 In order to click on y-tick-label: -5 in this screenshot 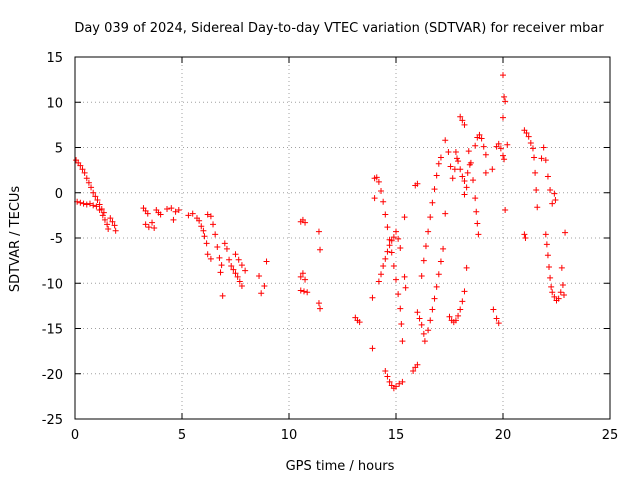, I will do `click(56, 239)`.